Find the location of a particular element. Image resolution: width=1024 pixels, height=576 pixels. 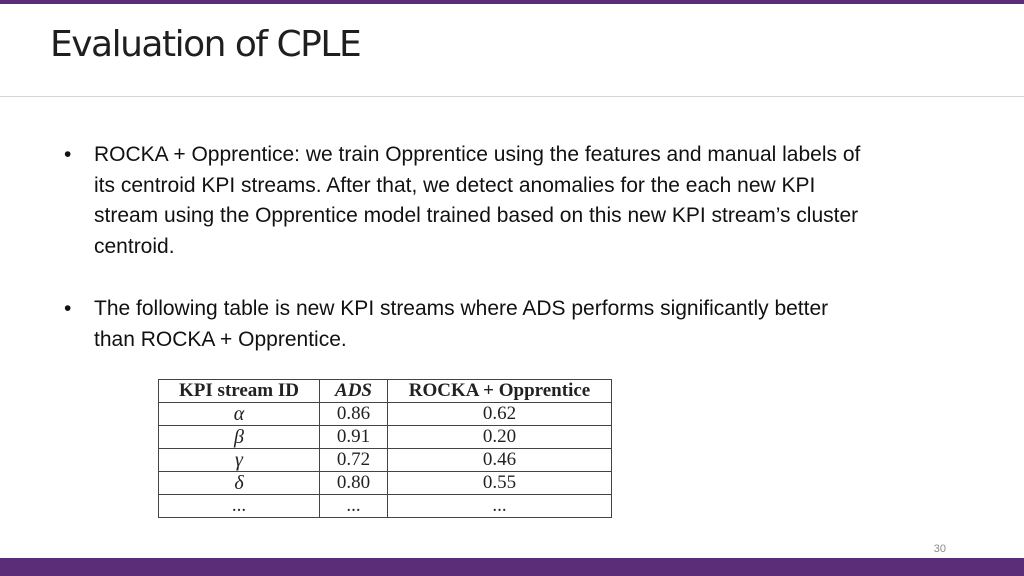

header-ads: ADS is located at coordinates (353, 391).